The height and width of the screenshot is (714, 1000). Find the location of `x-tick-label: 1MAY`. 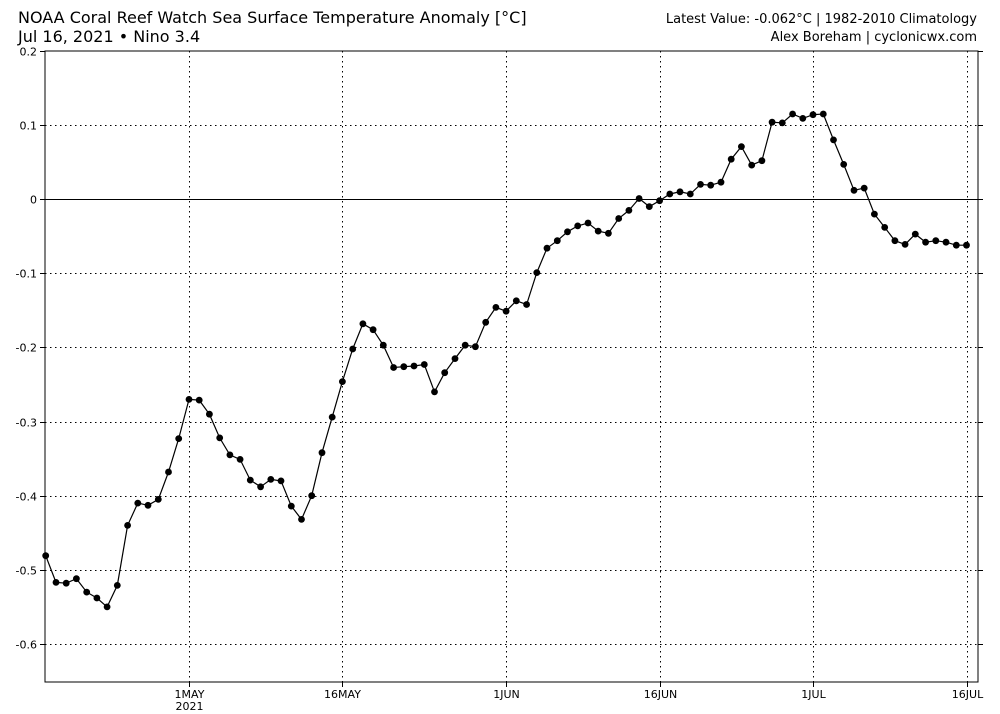

x-tick-label: 1MAY is located at coordinates (190, 694).